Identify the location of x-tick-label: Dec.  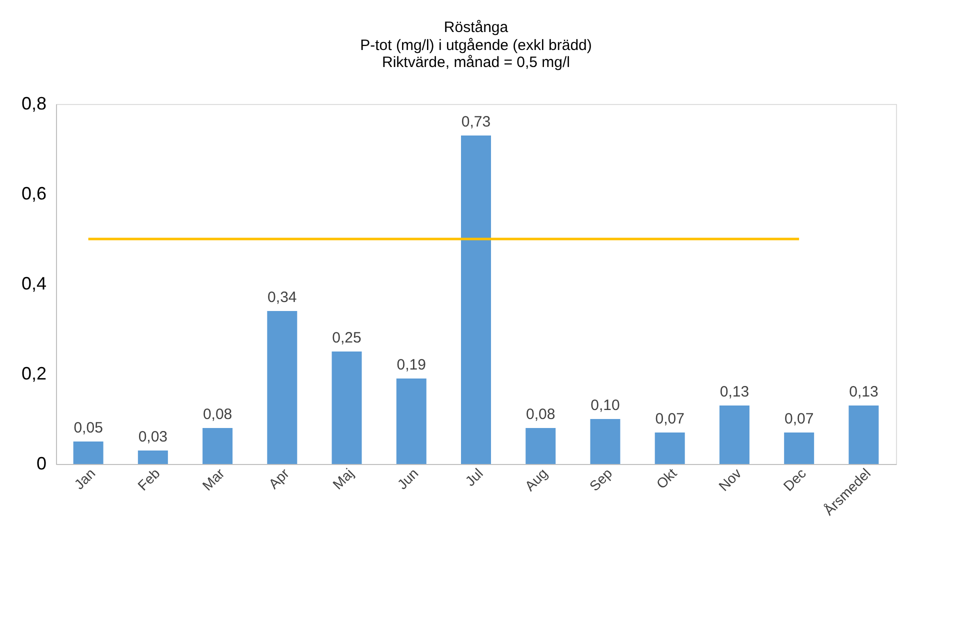
(794, 479).